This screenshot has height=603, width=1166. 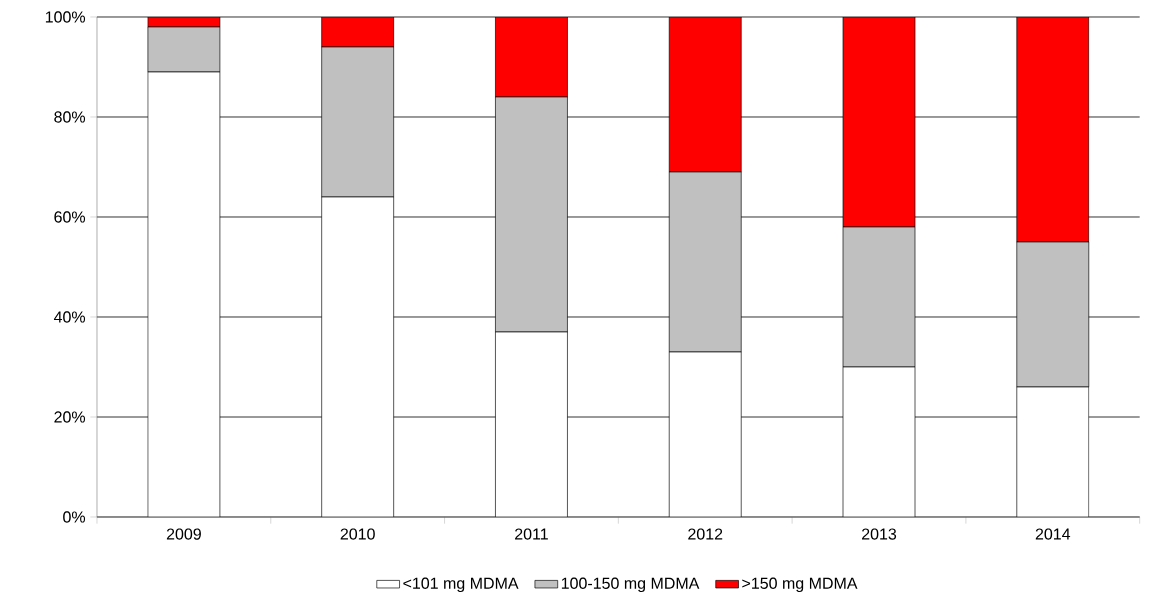 I want to click on x-tick-label: 2012, so click(x=705, y=534).